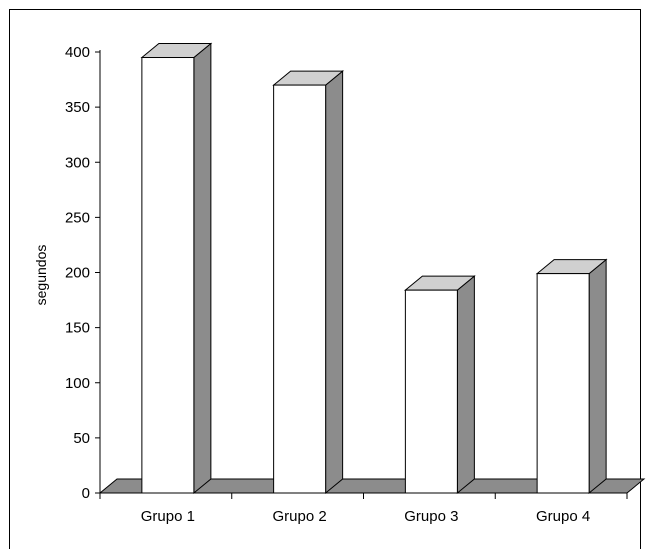  Describe the element at coordinates (431, 516) in the screenshot. I see `x-category-label: Grupo 3` at that location.